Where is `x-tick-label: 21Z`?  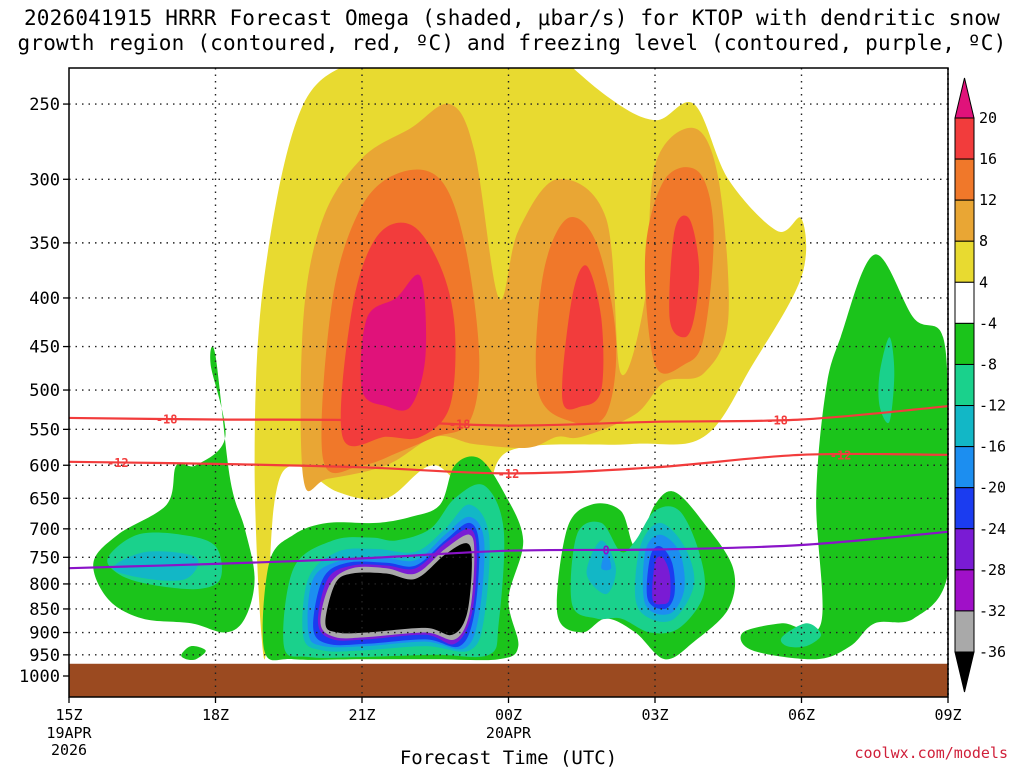 x-tick-label: 21Z is located at coordinates (361, 715).